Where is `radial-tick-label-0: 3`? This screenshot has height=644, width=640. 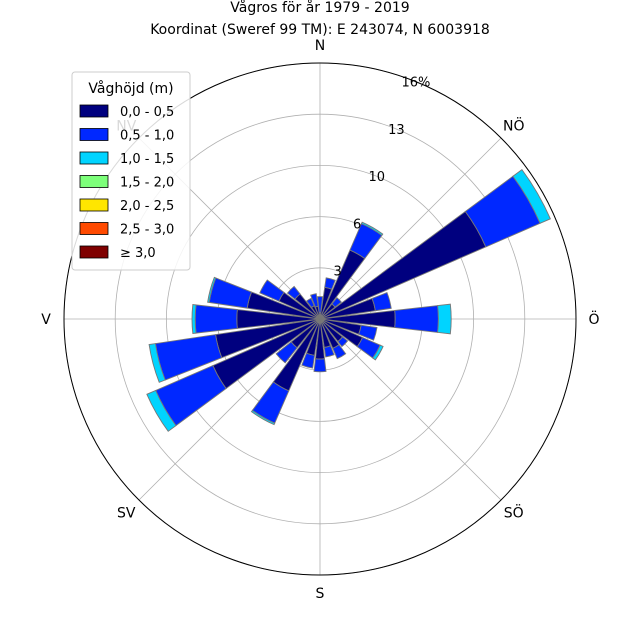 radial-tick-label-0: 3 is located at coordinates (337, 272).